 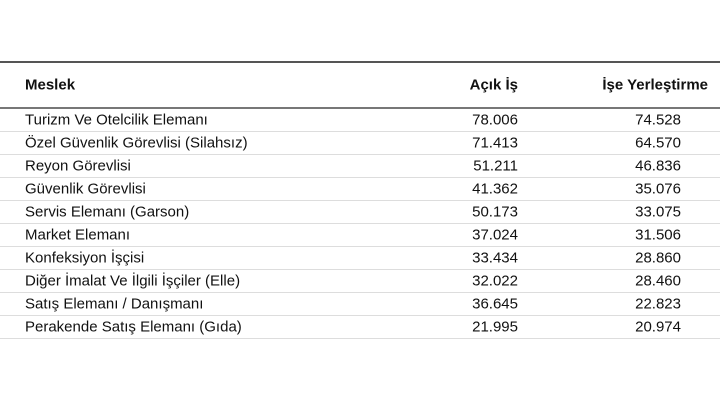 I want to click on table-row: Market Elemanı 37.024 31.506, so click(x=360, y=235).